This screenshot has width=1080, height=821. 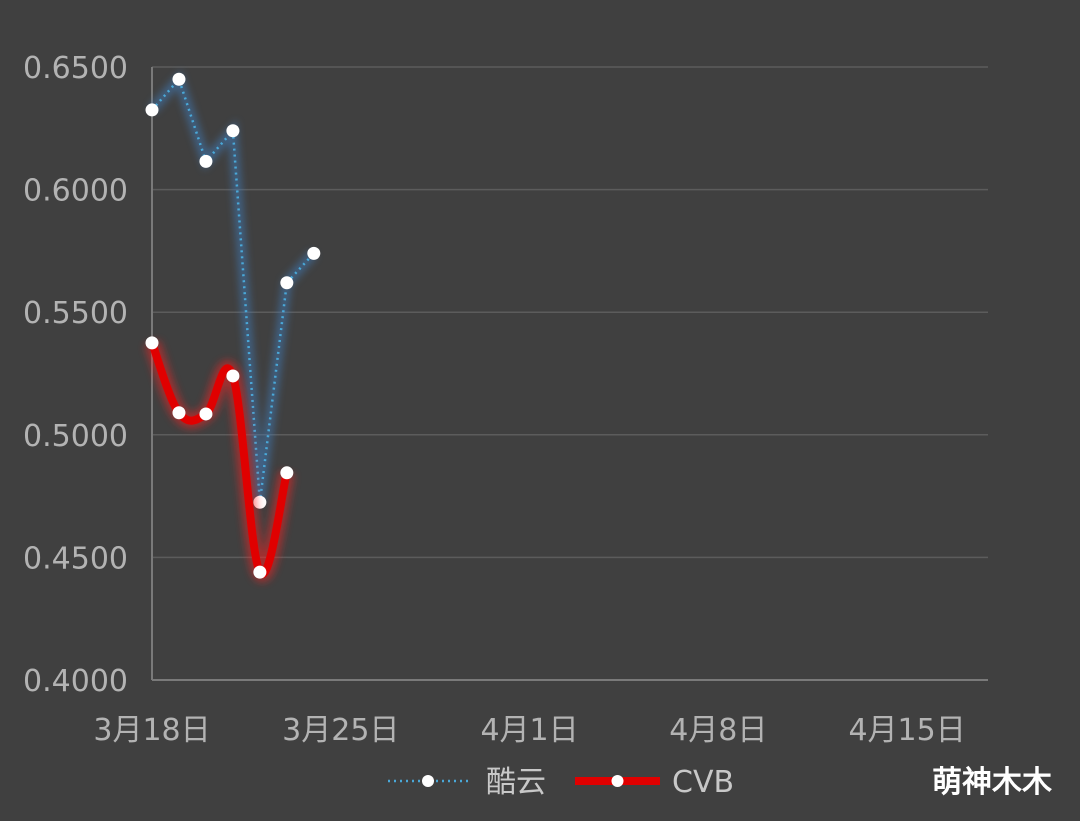 I want to click on x-tick-label: 3月18日, so click(x=151, y=730).